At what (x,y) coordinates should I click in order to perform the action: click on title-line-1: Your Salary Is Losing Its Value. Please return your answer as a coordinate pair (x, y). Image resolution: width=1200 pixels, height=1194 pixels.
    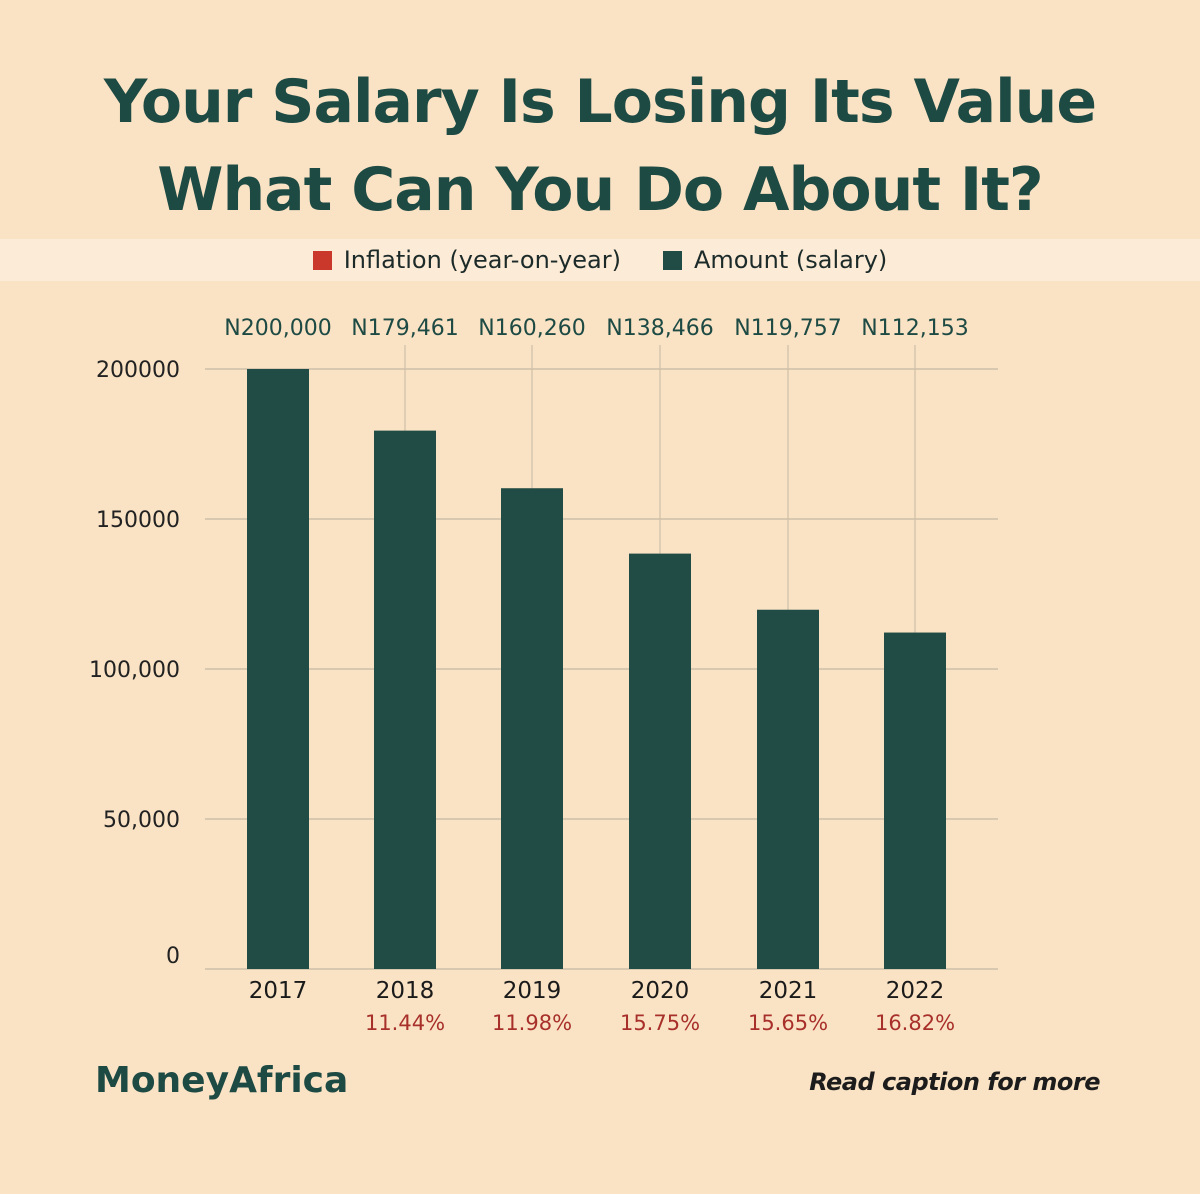
    Looking at the image, I should click on (600, 102).